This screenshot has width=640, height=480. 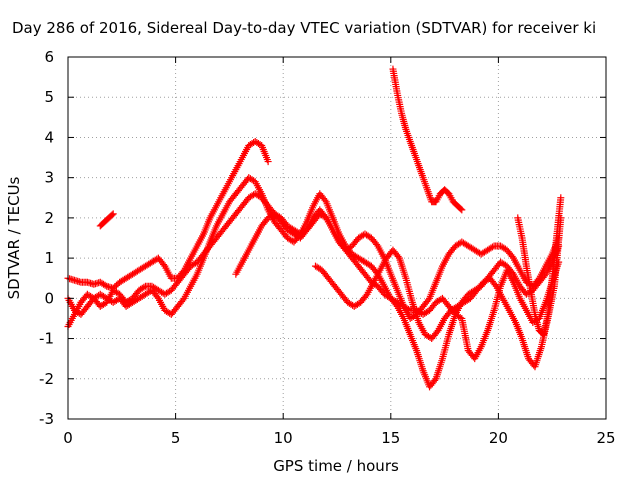 What do you see at coordinates (49, 178) in the screenshot?
I see `y-tick-label: 3` at bounding box center [49, 178].